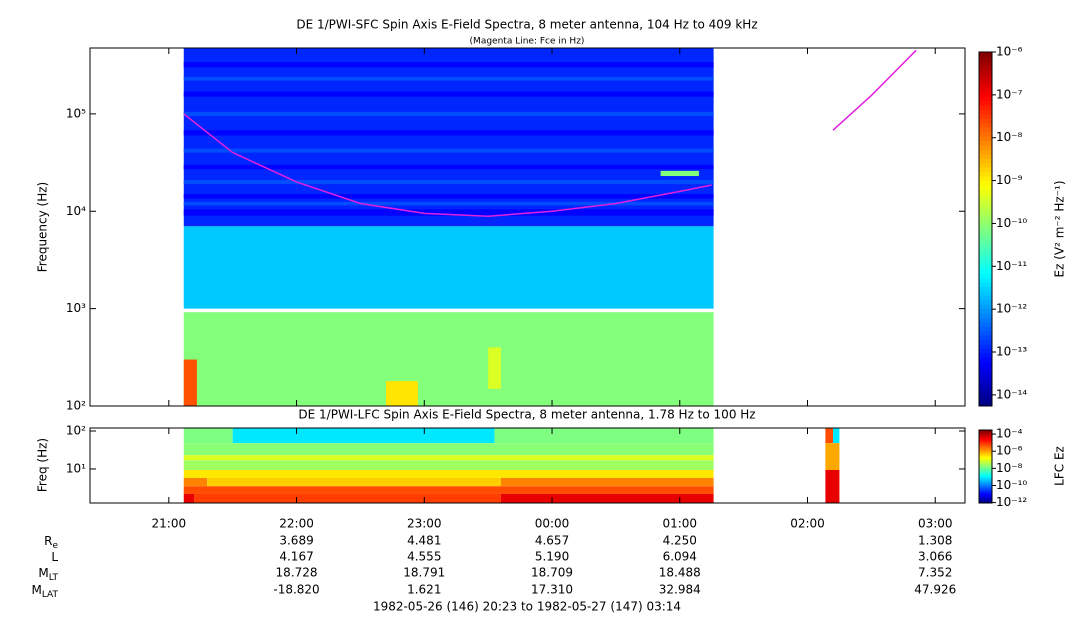  I want to click on ephemeris-label-sub: LAT, so click(50, 595).